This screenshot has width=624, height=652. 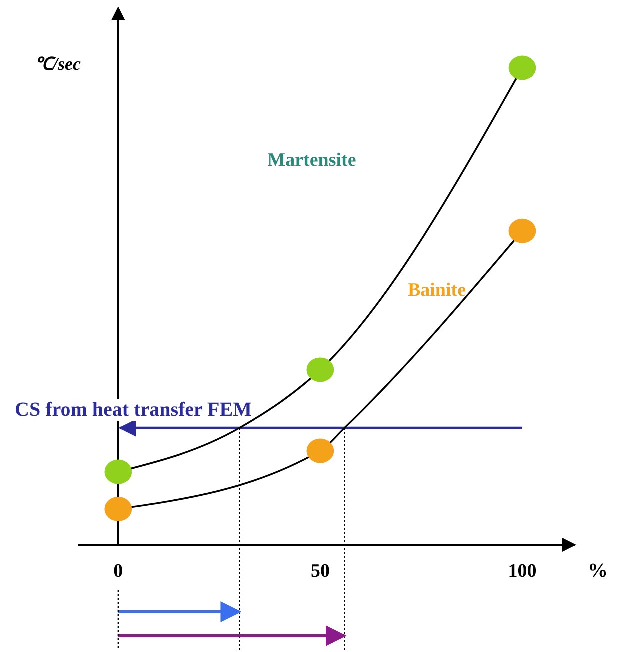 I want to click on x-axis-title: %, so click(x=598, y=571).